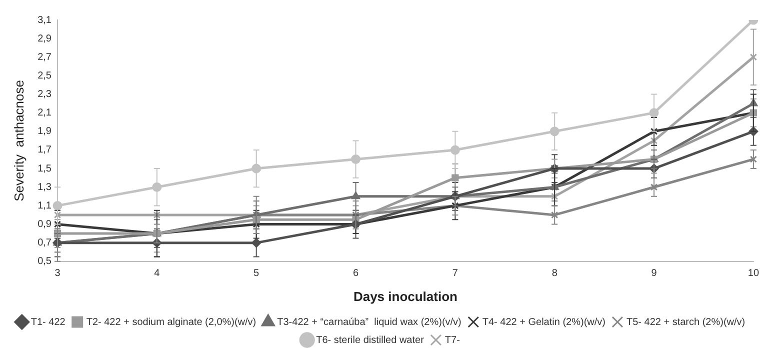 Image resolution: width=773 pixels, height=363 pixels. I want to click on y-tick-label: 2,5, so click(45, 76).